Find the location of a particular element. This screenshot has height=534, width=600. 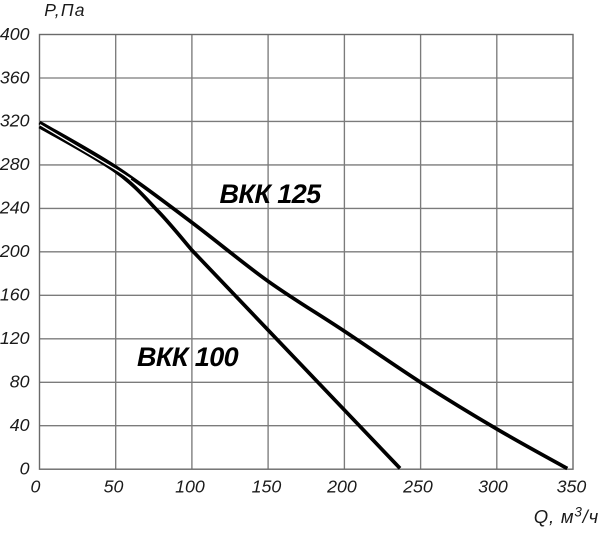

svg-text: 240 is located at coordinates (15, 208).